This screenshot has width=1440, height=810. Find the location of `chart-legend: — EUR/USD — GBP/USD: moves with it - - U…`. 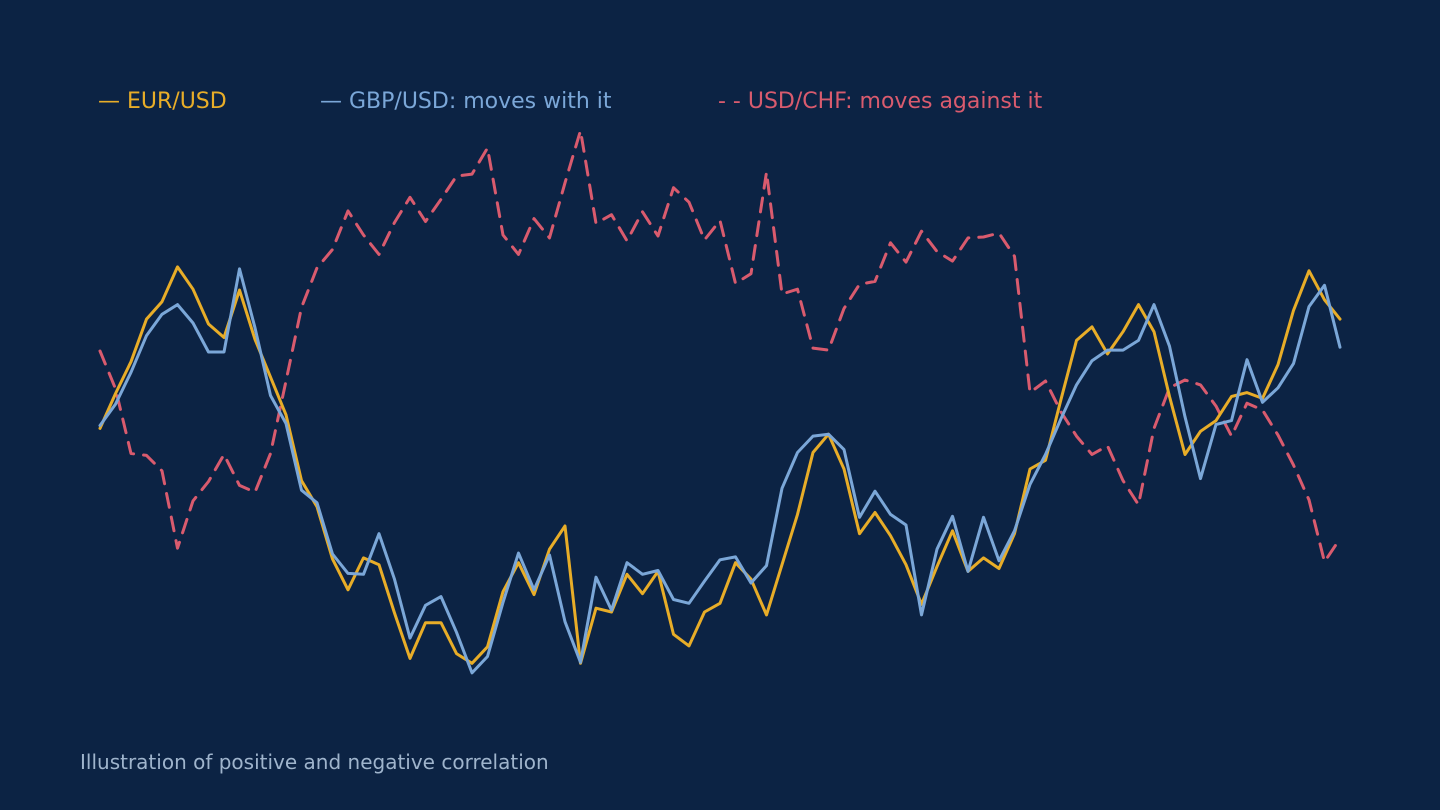

chart-legend: — EUR/USD — GBP/USD: moves with it - - U… is located at coordinates (648, 102).